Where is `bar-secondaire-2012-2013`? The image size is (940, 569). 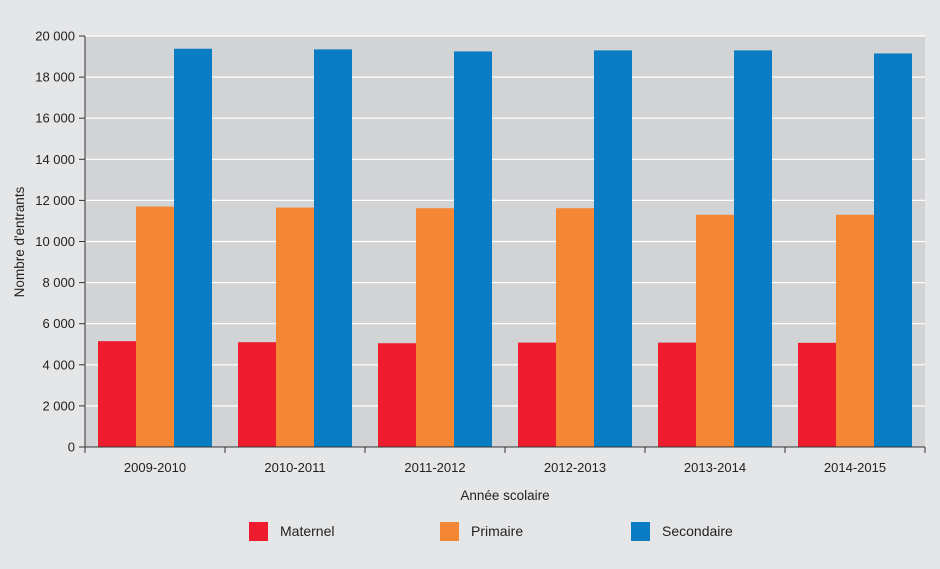
bar-secondaire-2012-2013 is located at coordinates (613, 248).